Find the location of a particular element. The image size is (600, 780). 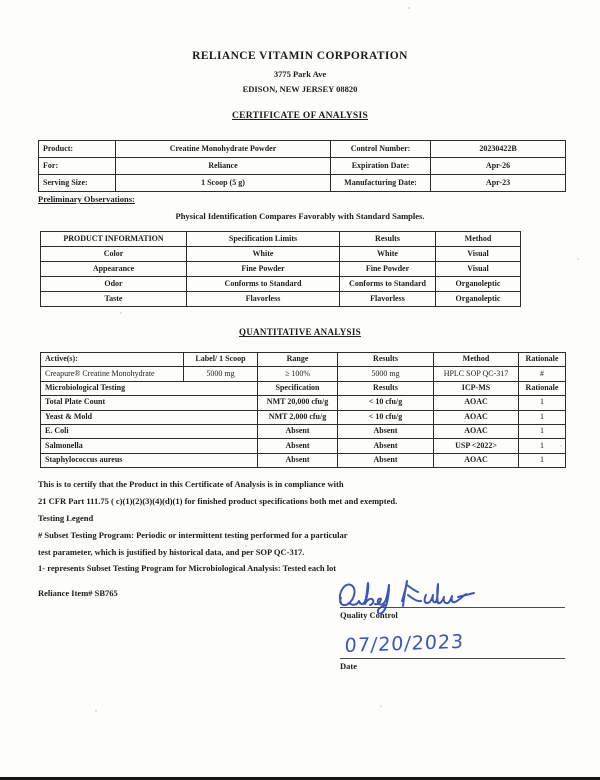

column-header: Specification Limits is located at coordinates (263, 239).